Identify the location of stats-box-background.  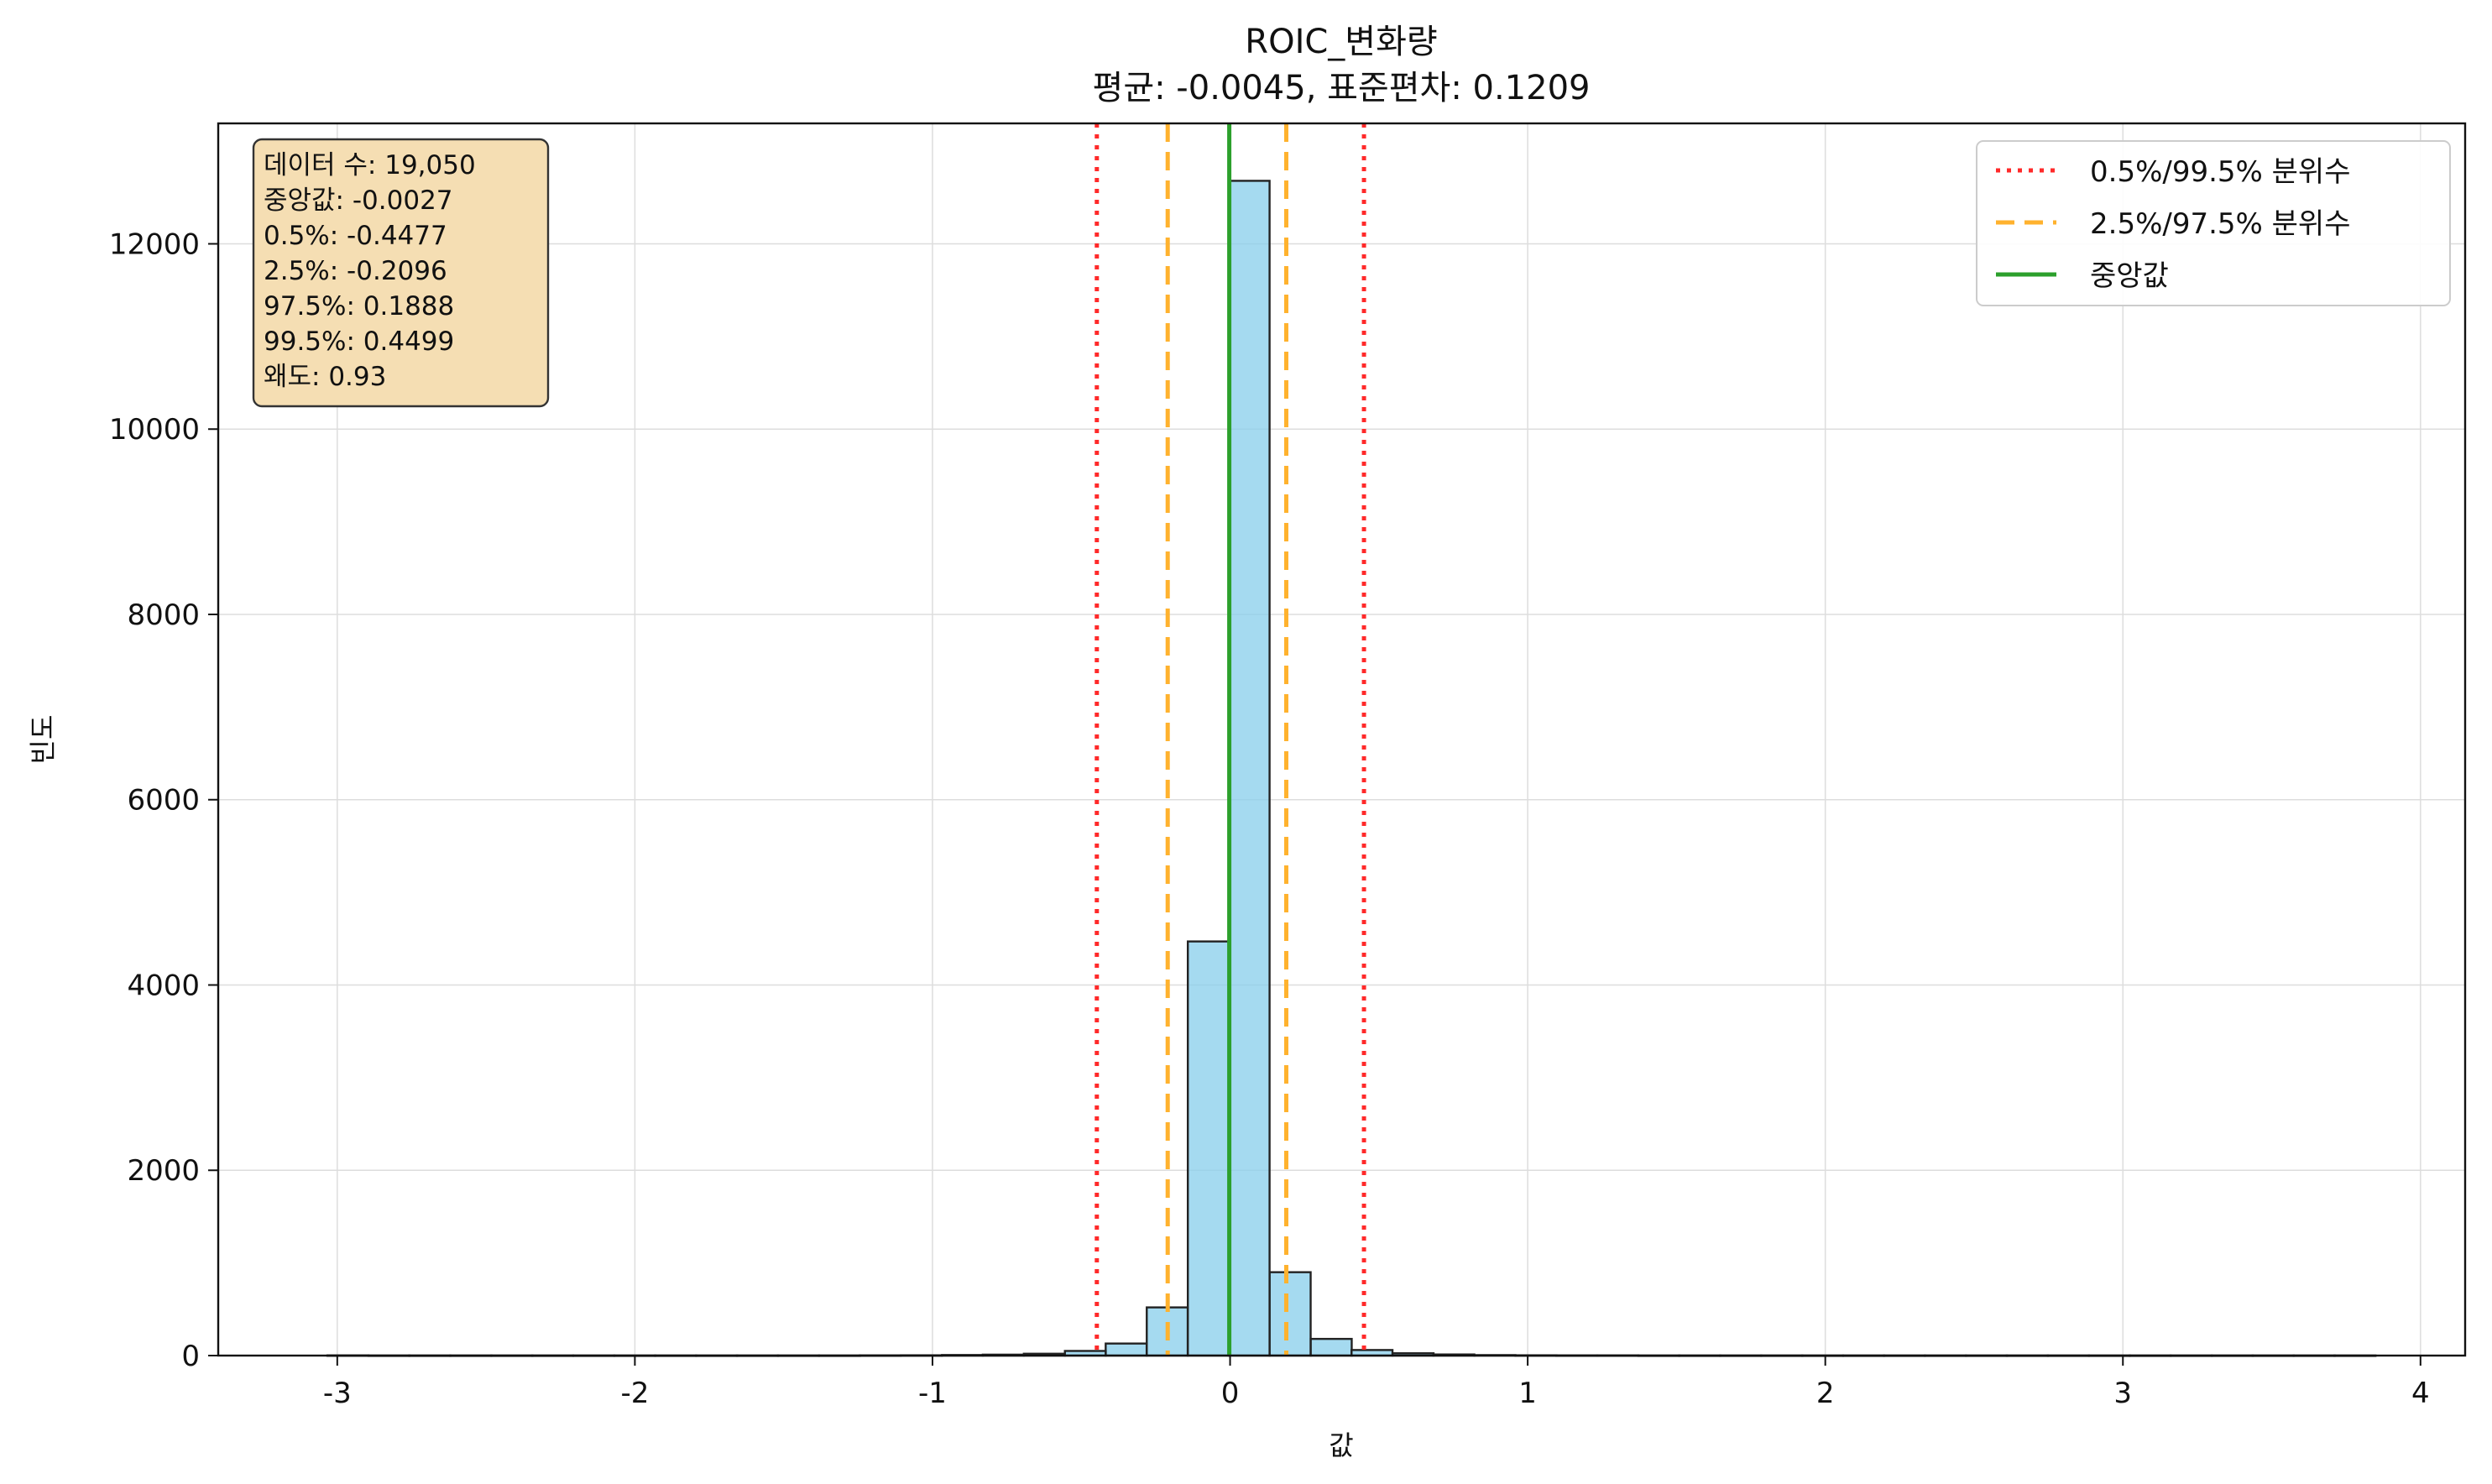
(401, 273).